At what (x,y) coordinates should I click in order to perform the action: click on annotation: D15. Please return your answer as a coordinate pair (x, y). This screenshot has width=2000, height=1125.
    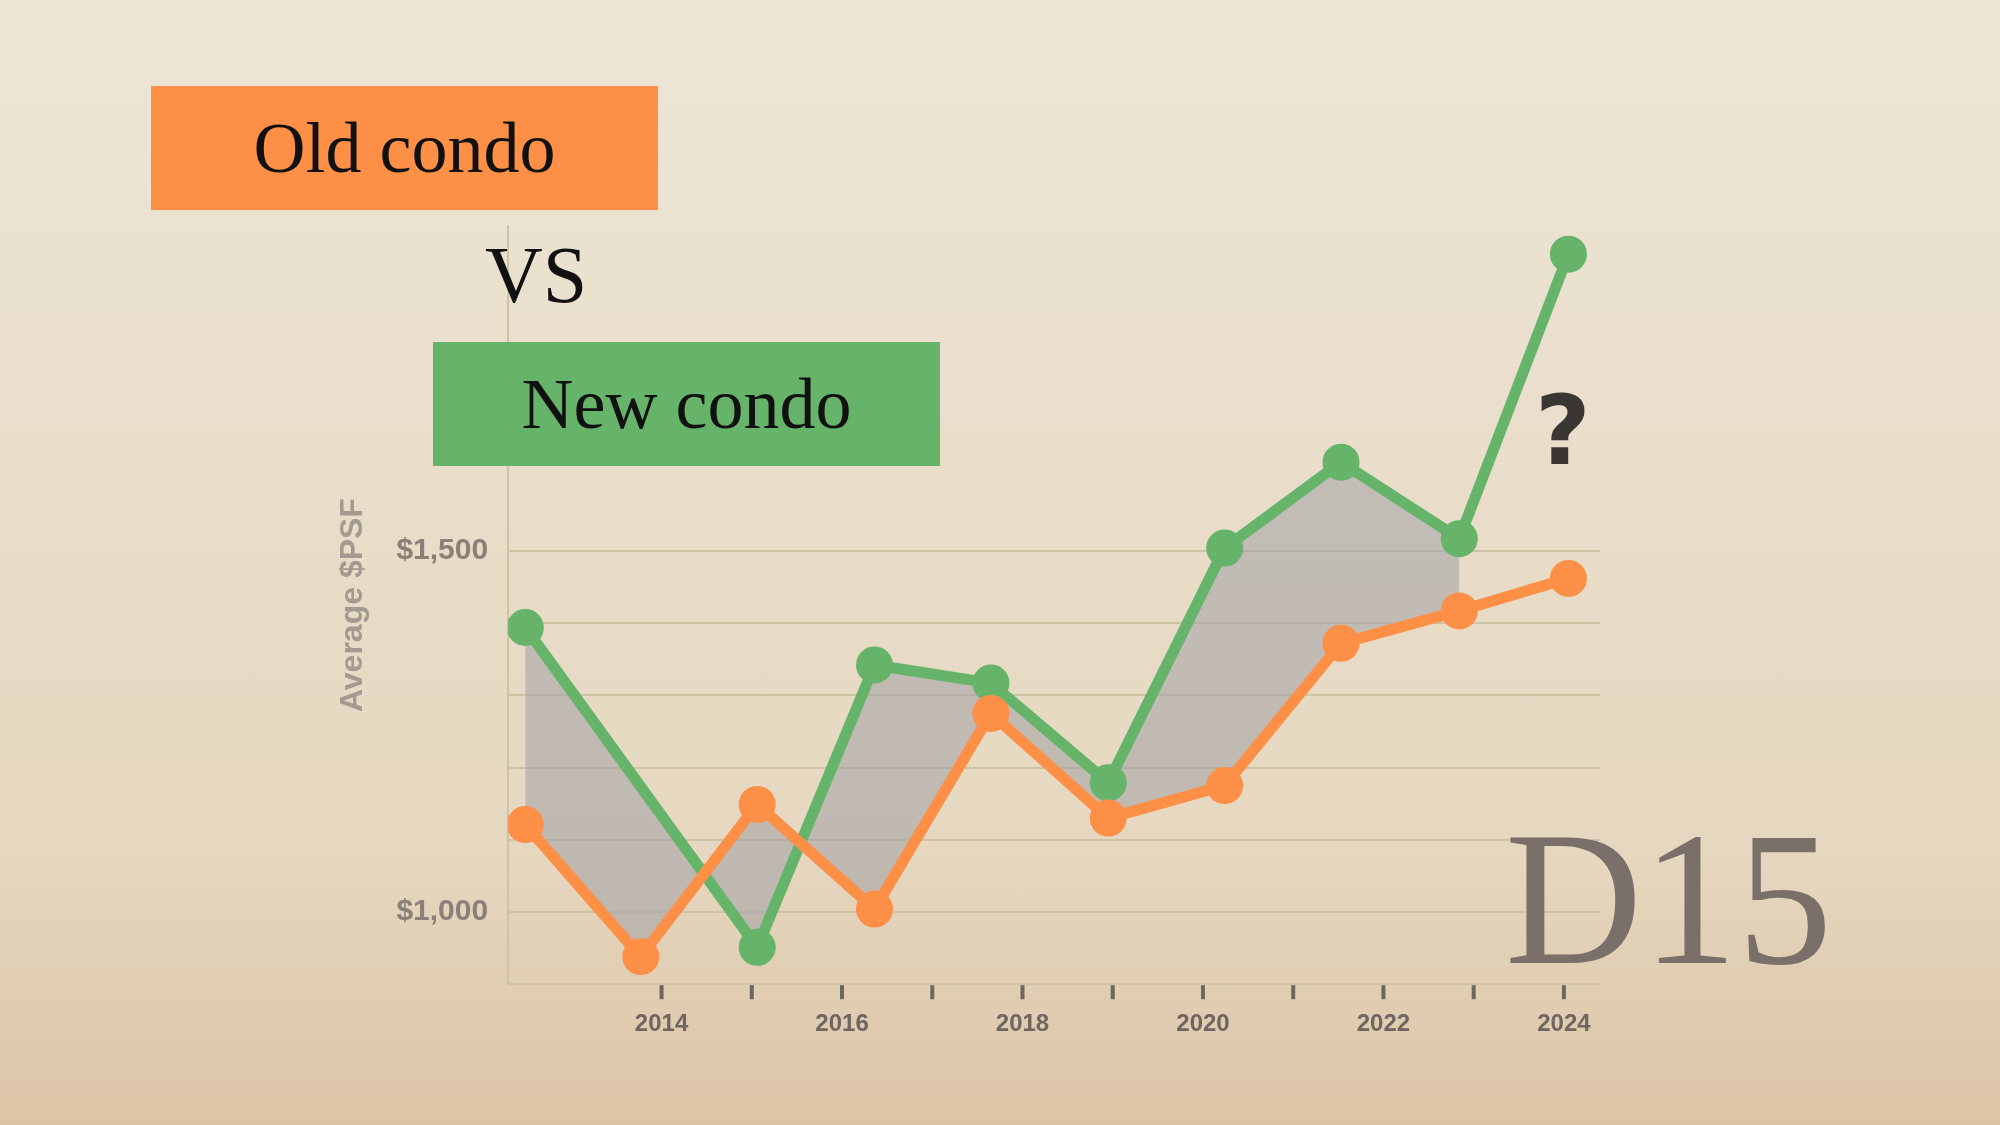
    Looking at the image, I should click on (1669, 899).